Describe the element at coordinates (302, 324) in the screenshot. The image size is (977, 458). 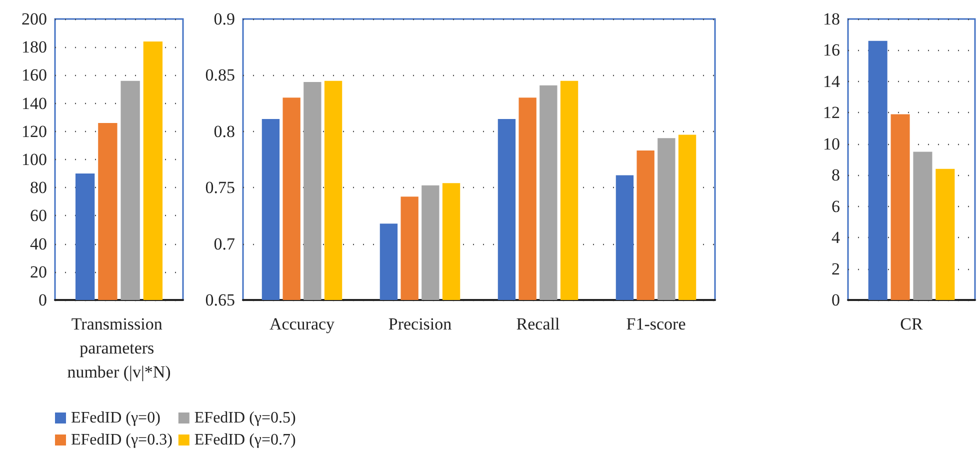
I see `x-tick-label: Accuracy` at that location.